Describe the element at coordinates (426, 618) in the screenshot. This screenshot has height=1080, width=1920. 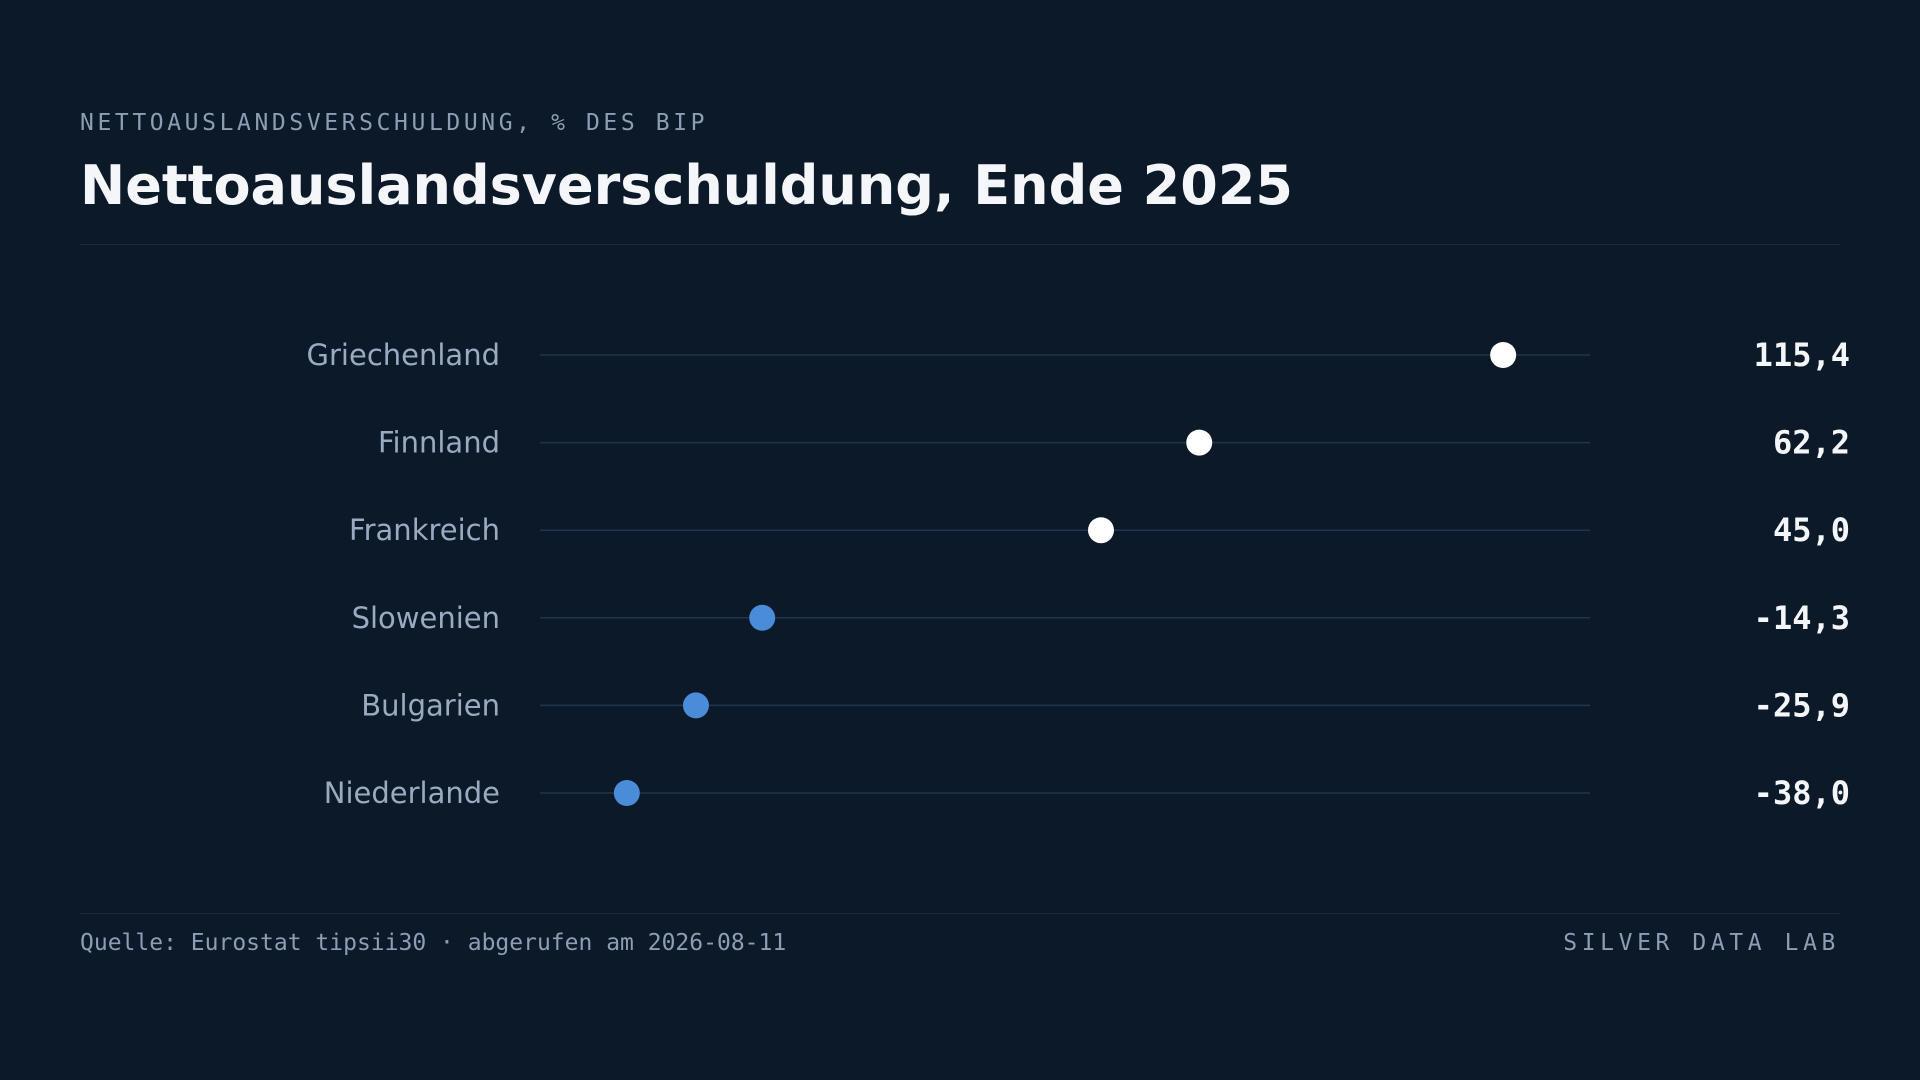
I see `category-label: Slowenien` at that location.